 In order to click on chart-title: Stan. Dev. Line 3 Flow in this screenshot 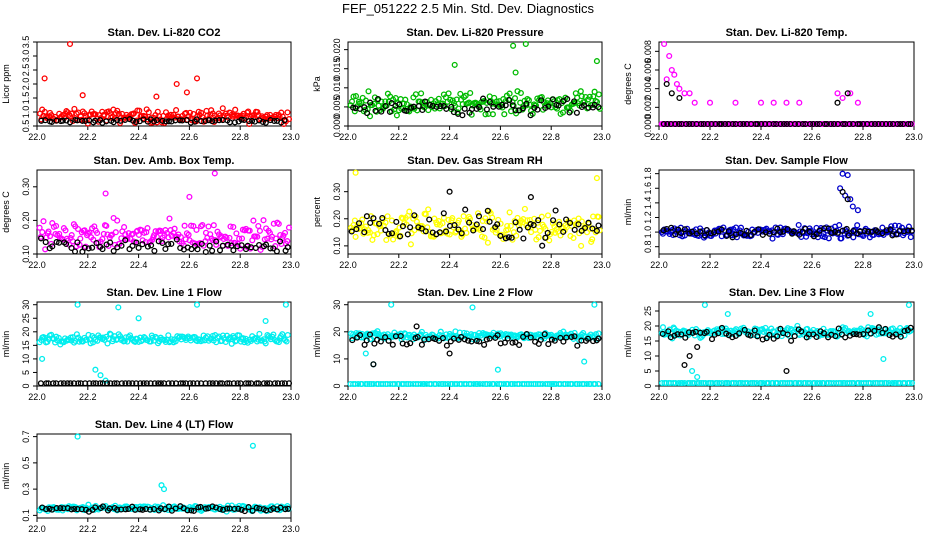, I will do `click(787, 293)`.